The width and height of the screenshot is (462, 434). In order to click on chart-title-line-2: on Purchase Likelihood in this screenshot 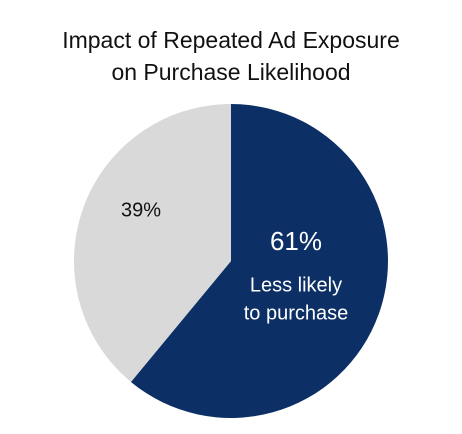, I will do `click(231, 72)`.